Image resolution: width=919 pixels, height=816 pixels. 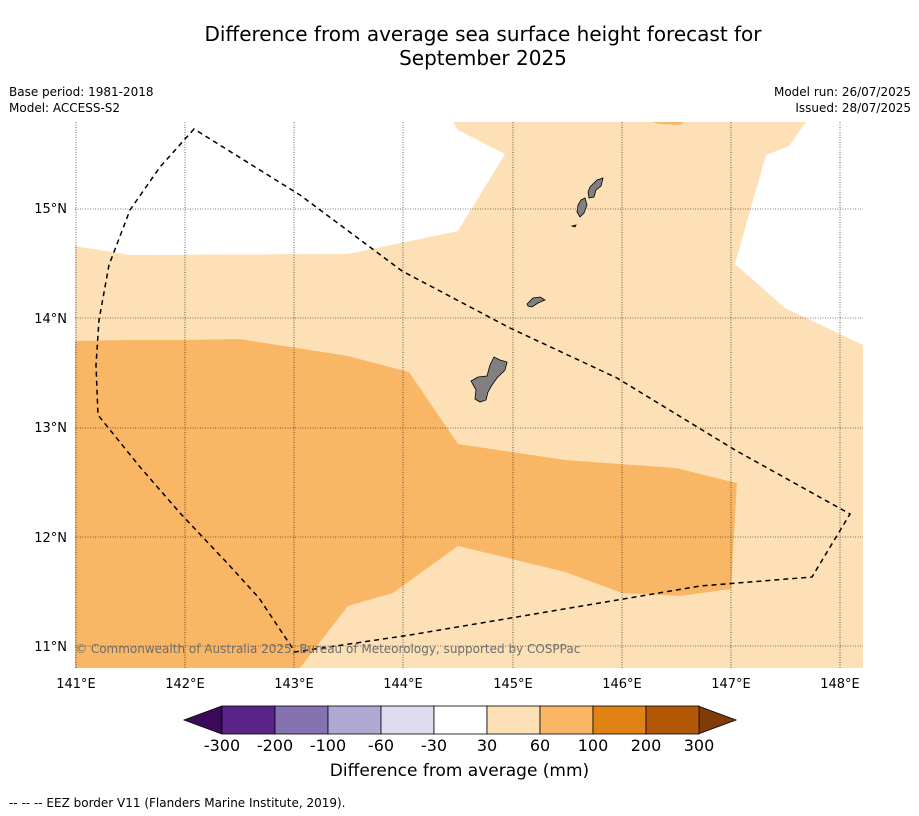 I want to click on colorbar-tick-label: 100, so click(x=593, y=745).